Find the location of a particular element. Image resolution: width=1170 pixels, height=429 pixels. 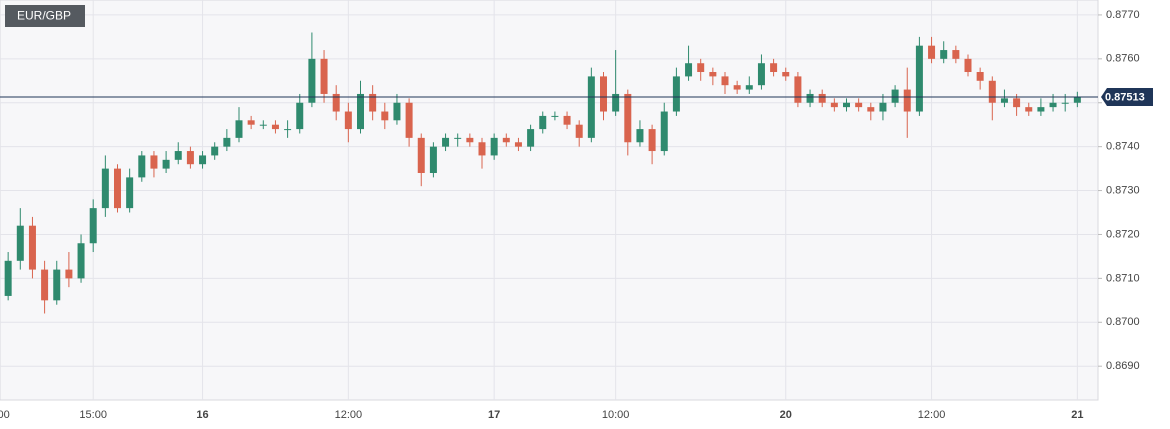

last-price-label: 0.87513 is located at coordinates (1125, 97).